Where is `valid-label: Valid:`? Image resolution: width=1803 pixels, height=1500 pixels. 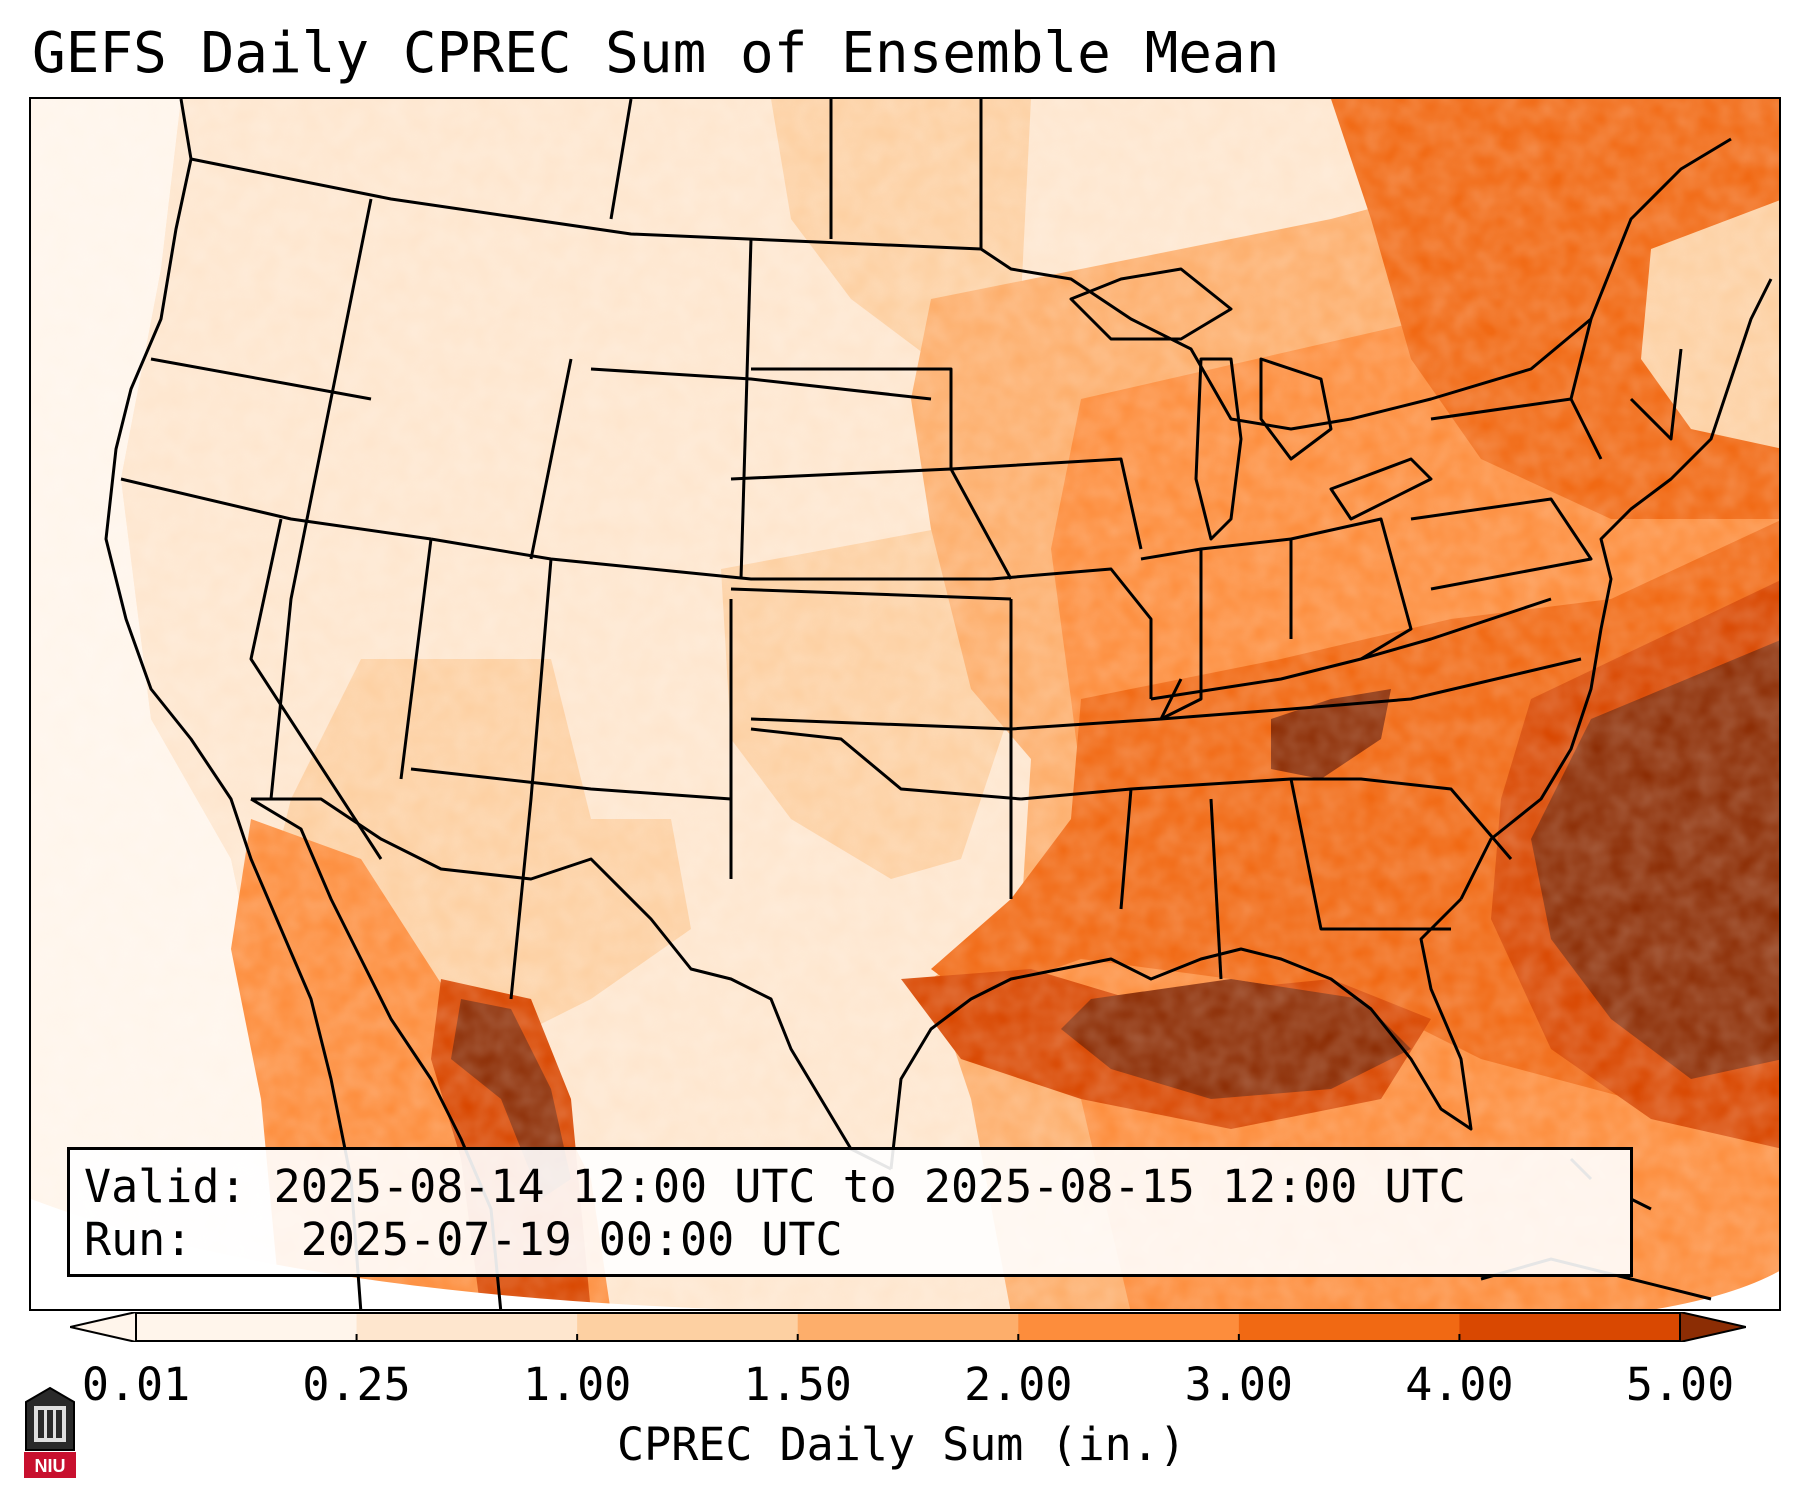
valid-label: Valid: is located at coordinates (165, 1186).